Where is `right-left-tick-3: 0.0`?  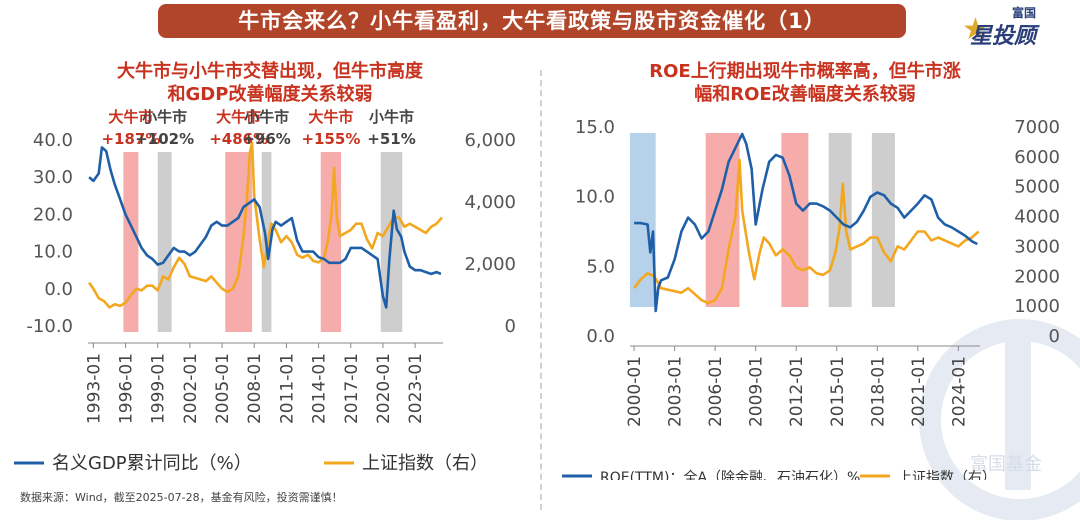 right-left-tick-3: 0.0 is located at coordinates (600, 336).